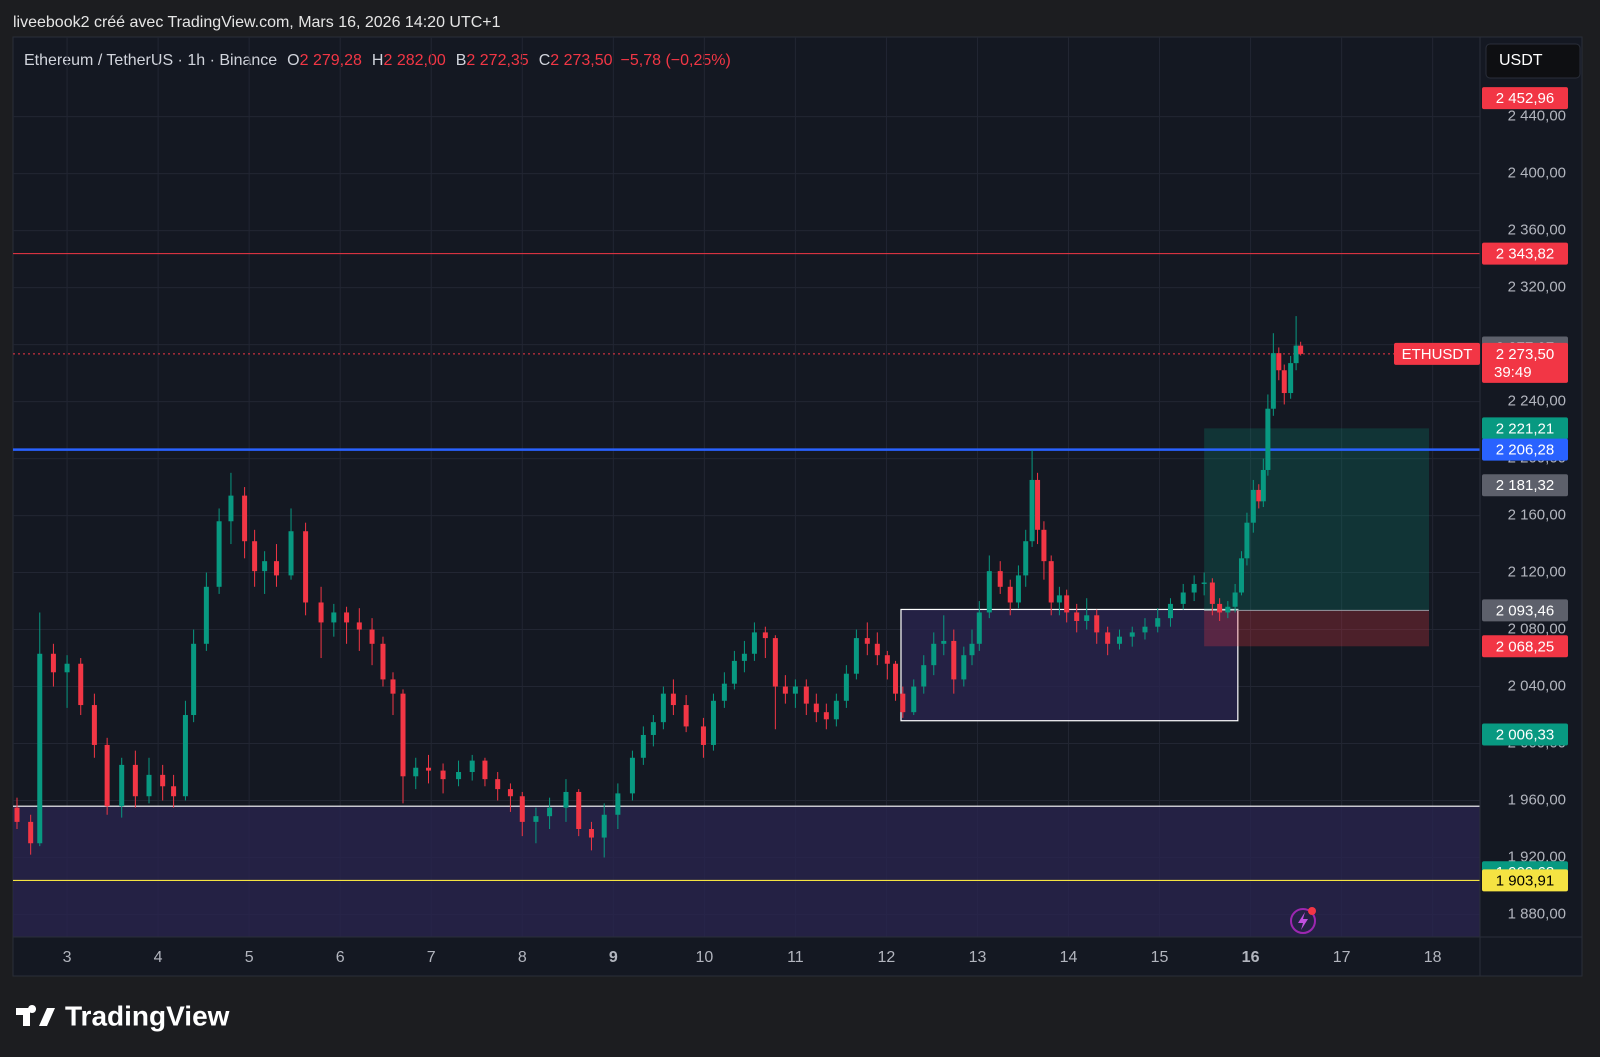 The height and width of the screenshot is (1057, 1600). I want to click on x-tick-label: 6, so click(340, 957).